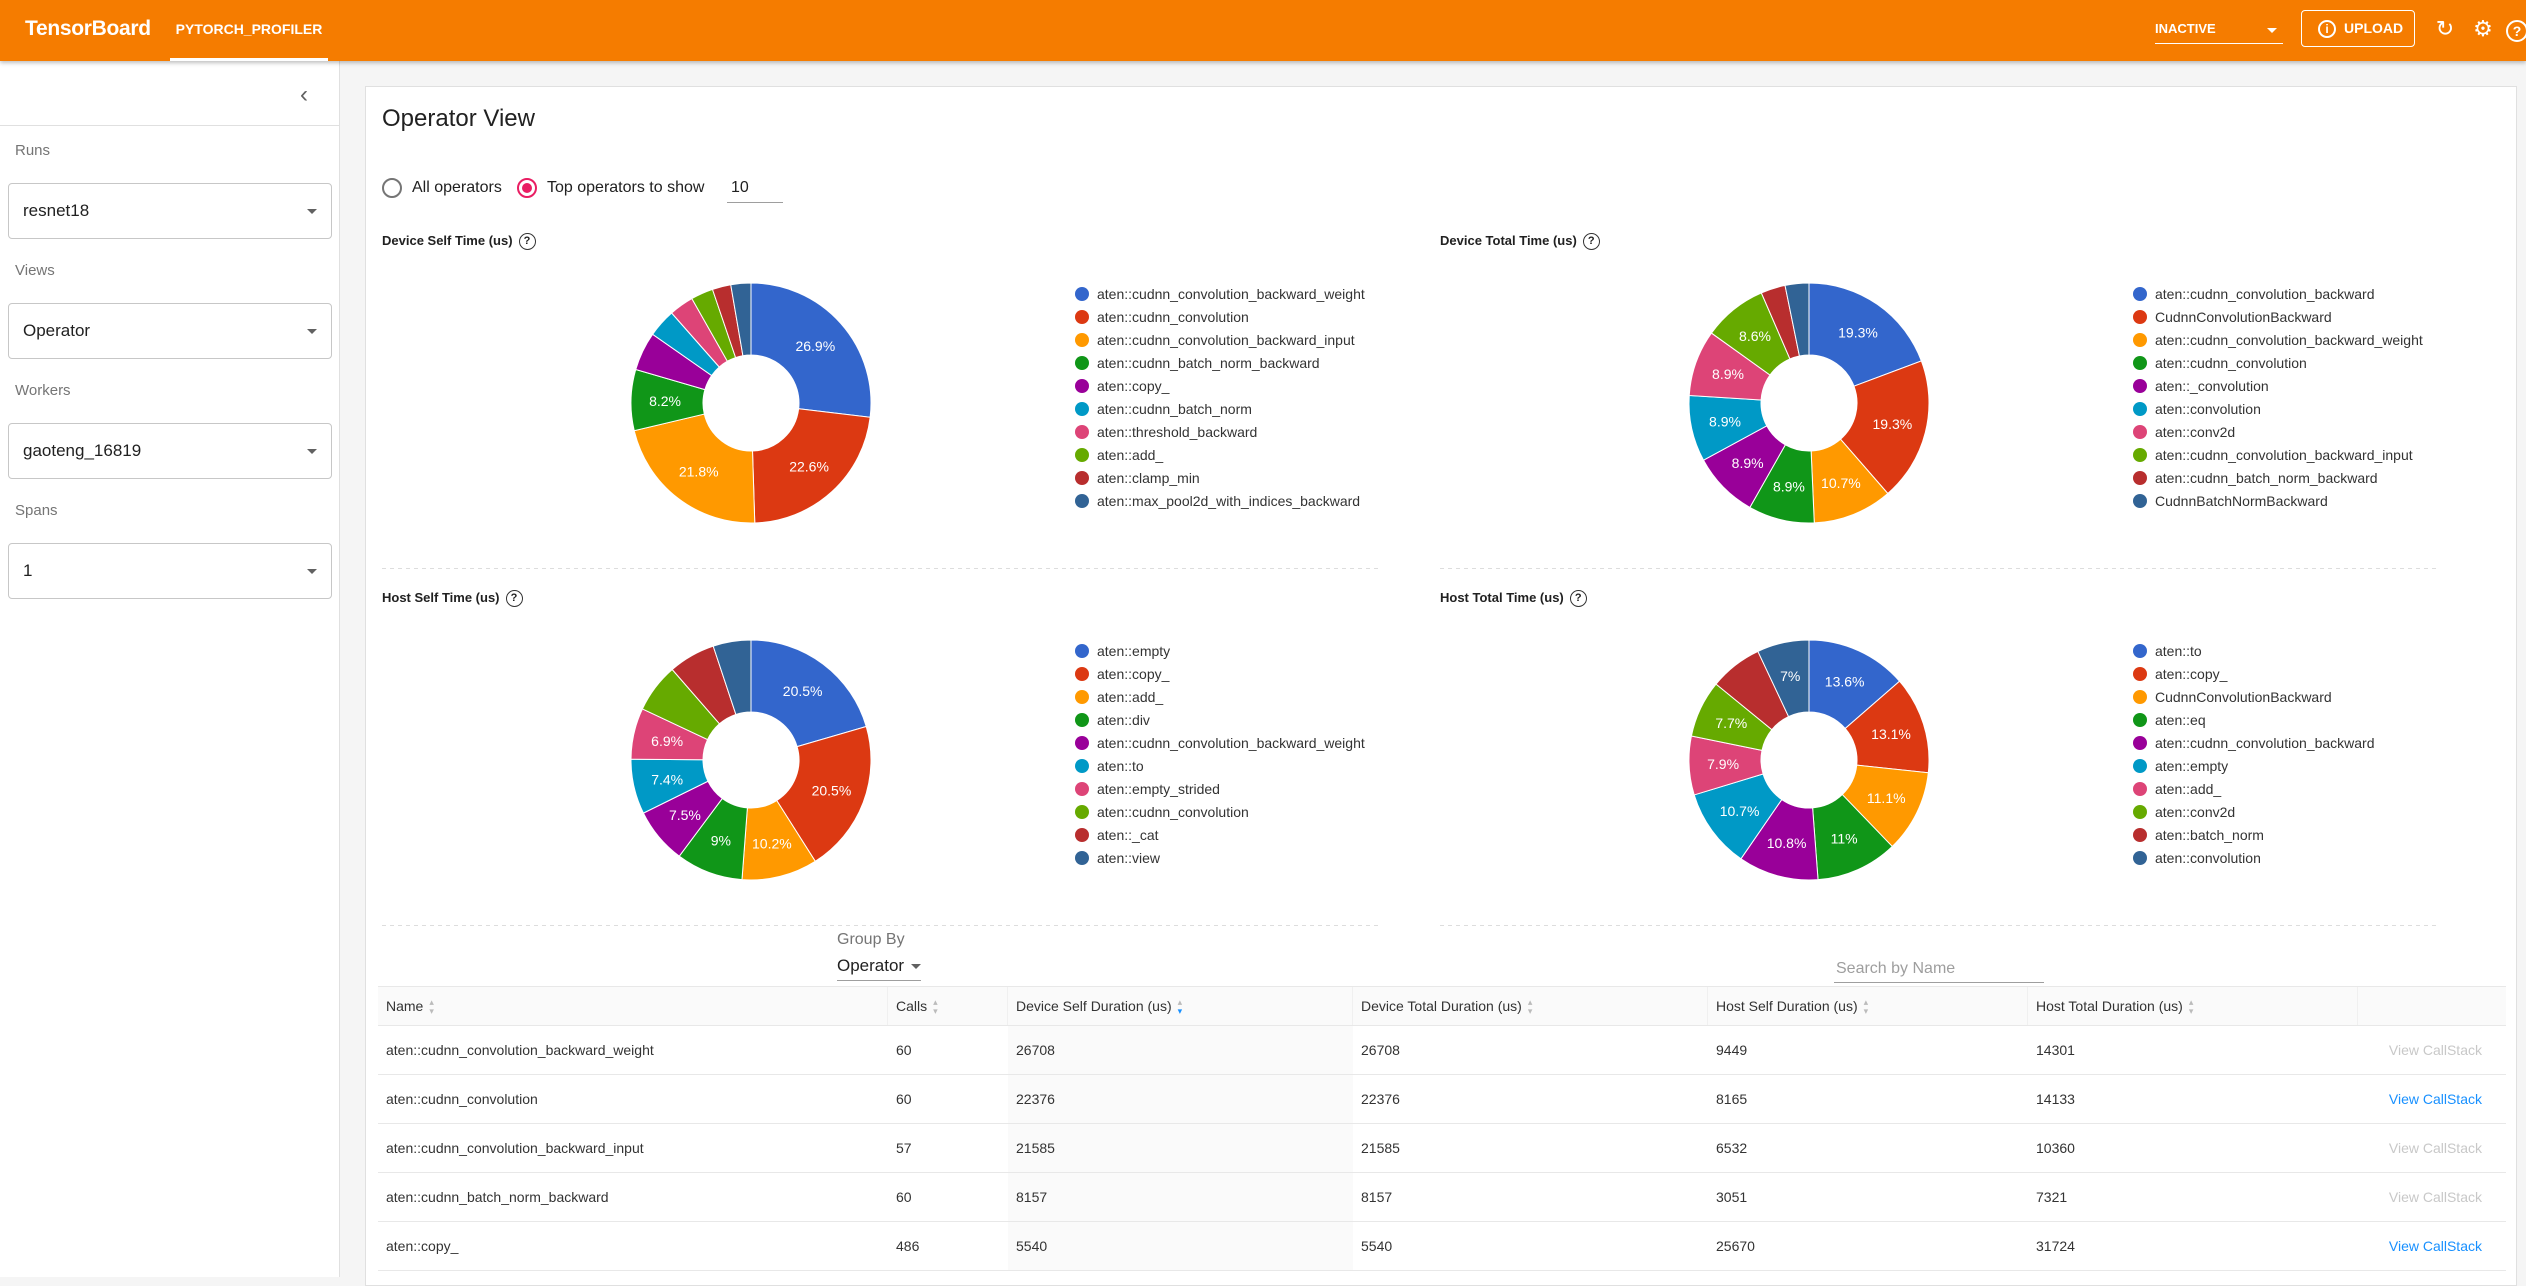  What do you see at coordinates (392, 188) in the screenshot?
I see `radio-all-operators` at bounding box center [392, 188].